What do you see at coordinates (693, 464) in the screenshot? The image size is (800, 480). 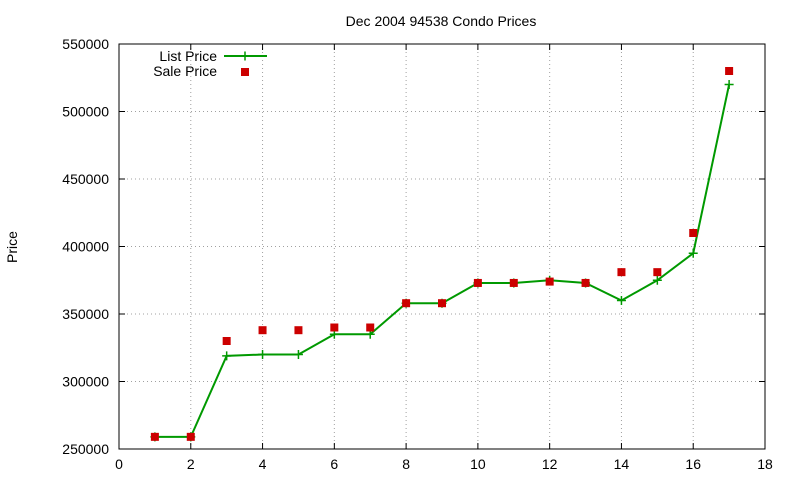 I see `x-tick-label: 16` at bounding box center [693, 464].